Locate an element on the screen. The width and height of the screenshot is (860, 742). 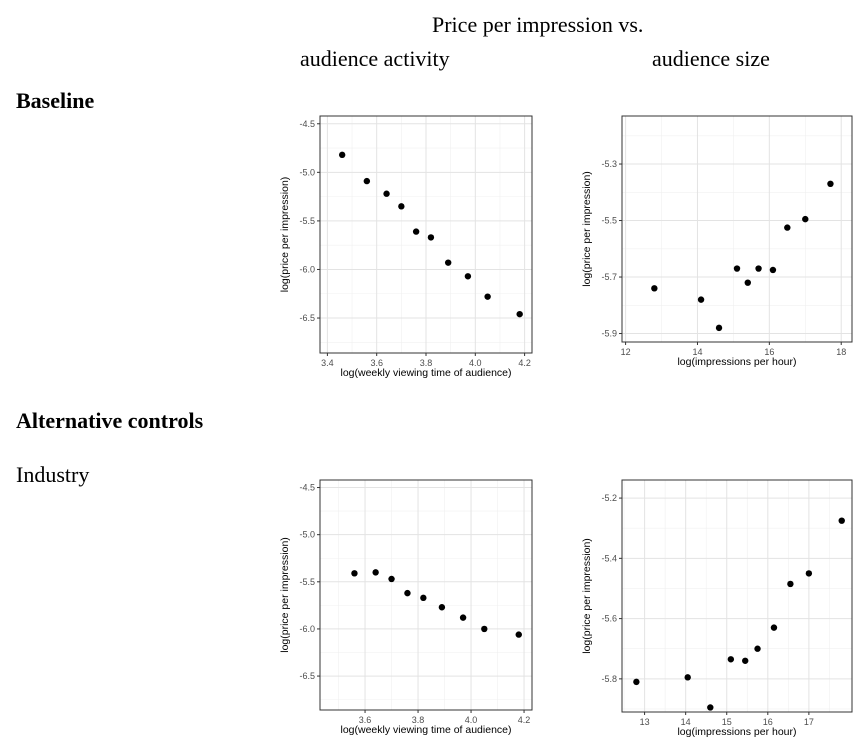
row-label-industry: Industry is located at coordinates (53, 474).